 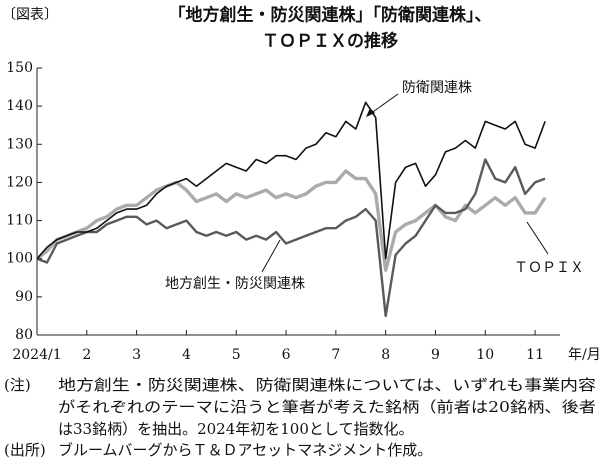 I want to click on x-tick-label: 2024/1, so click(x=36, y=355).